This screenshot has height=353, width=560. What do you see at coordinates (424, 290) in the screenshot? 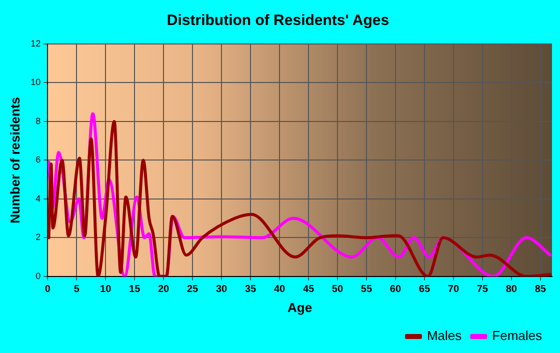
I see `x-tick-label: 65` at bounding box center [424, 290].